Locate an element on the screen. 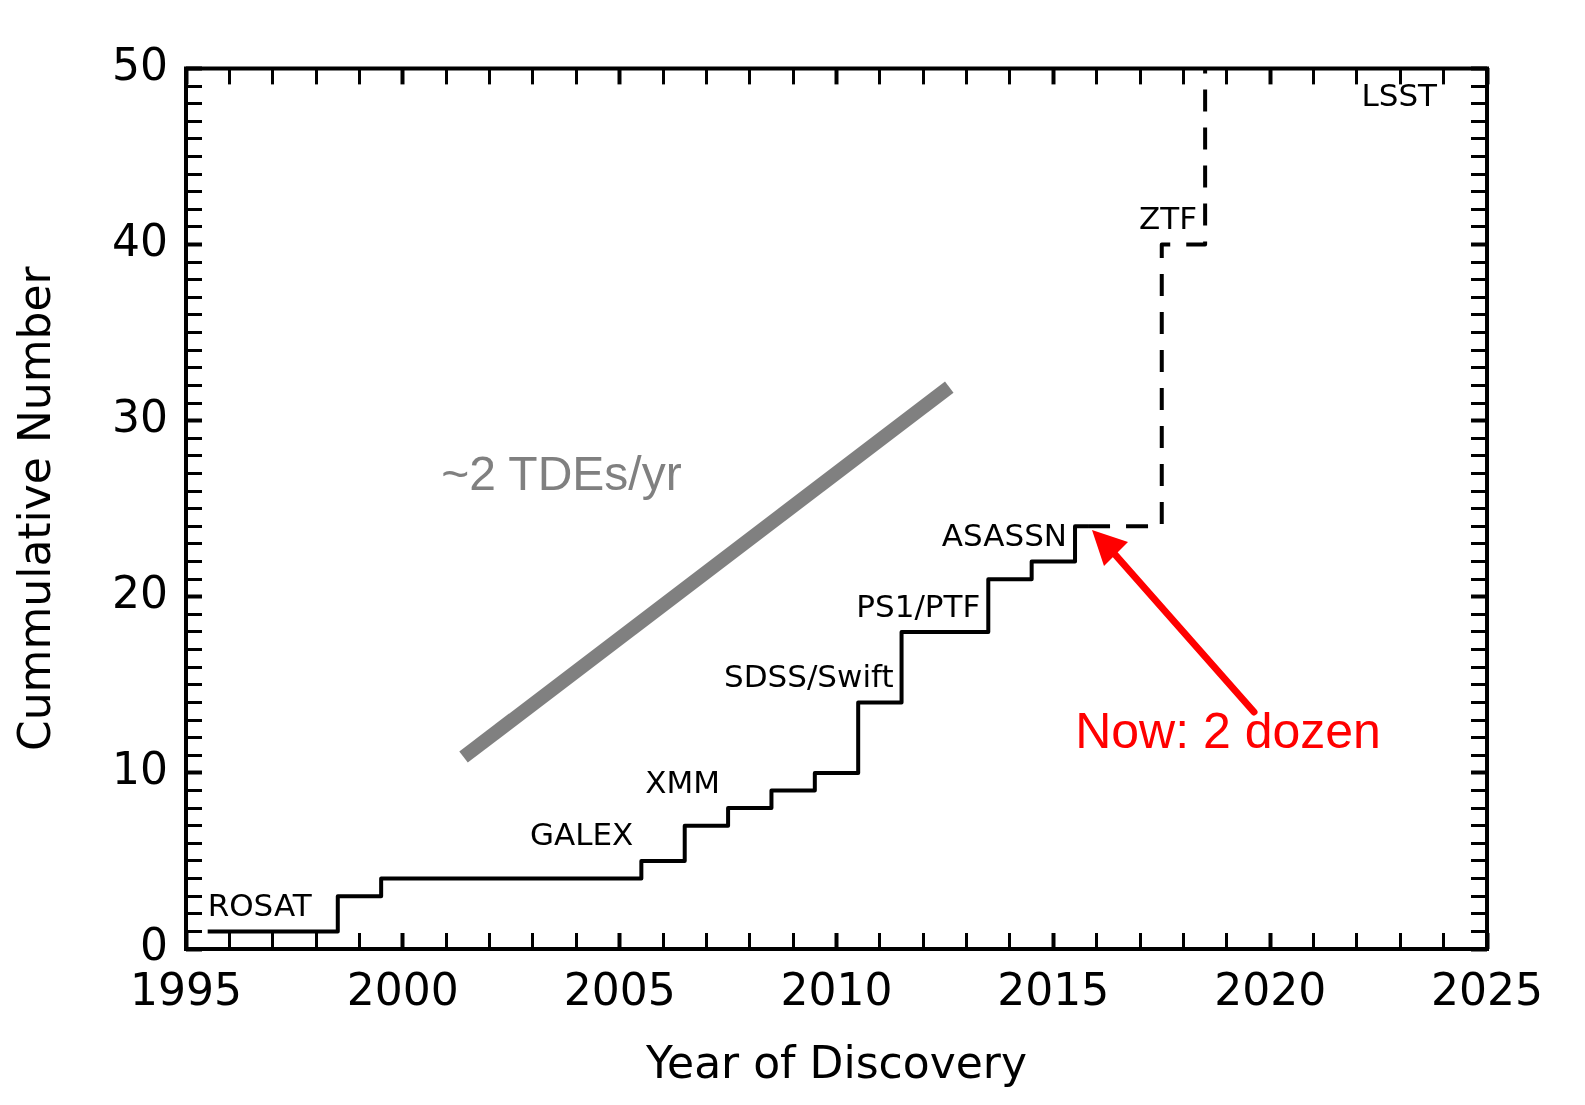 The height and width of the screenshot is (1105, 1585). annotation: ROSAT is located at coordinates (260, 904).